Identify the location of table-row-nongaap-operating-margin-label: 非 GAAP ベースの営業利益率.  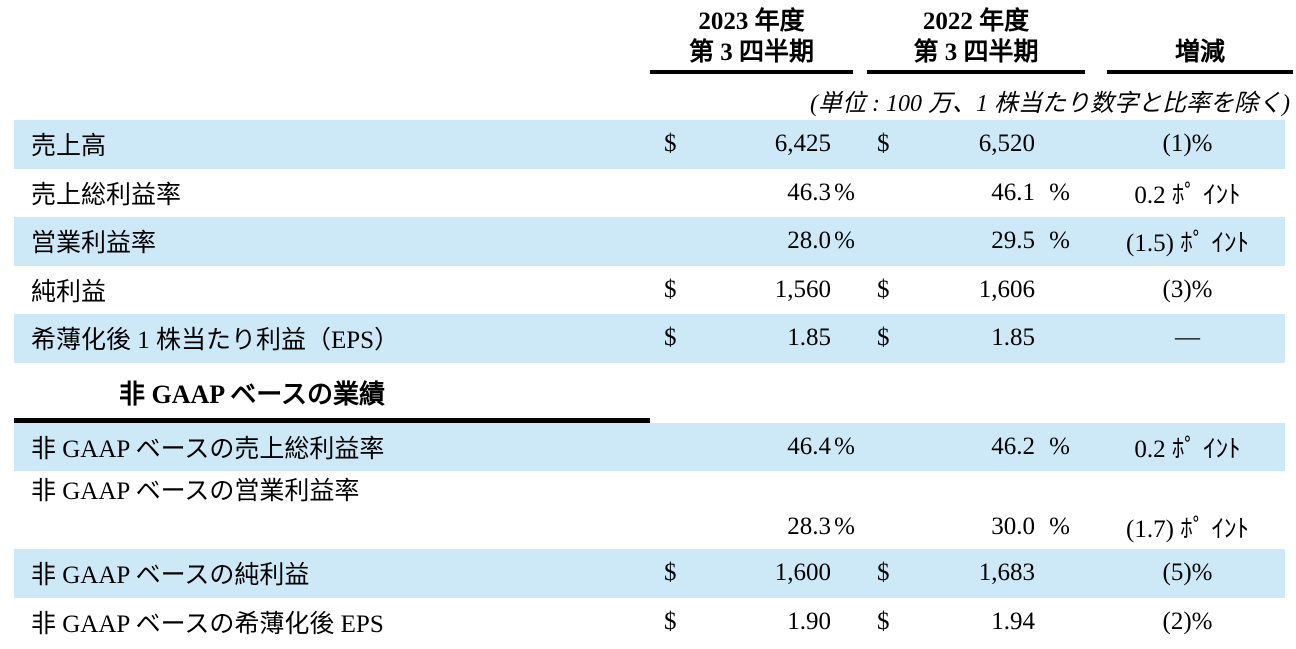
(649, 488).